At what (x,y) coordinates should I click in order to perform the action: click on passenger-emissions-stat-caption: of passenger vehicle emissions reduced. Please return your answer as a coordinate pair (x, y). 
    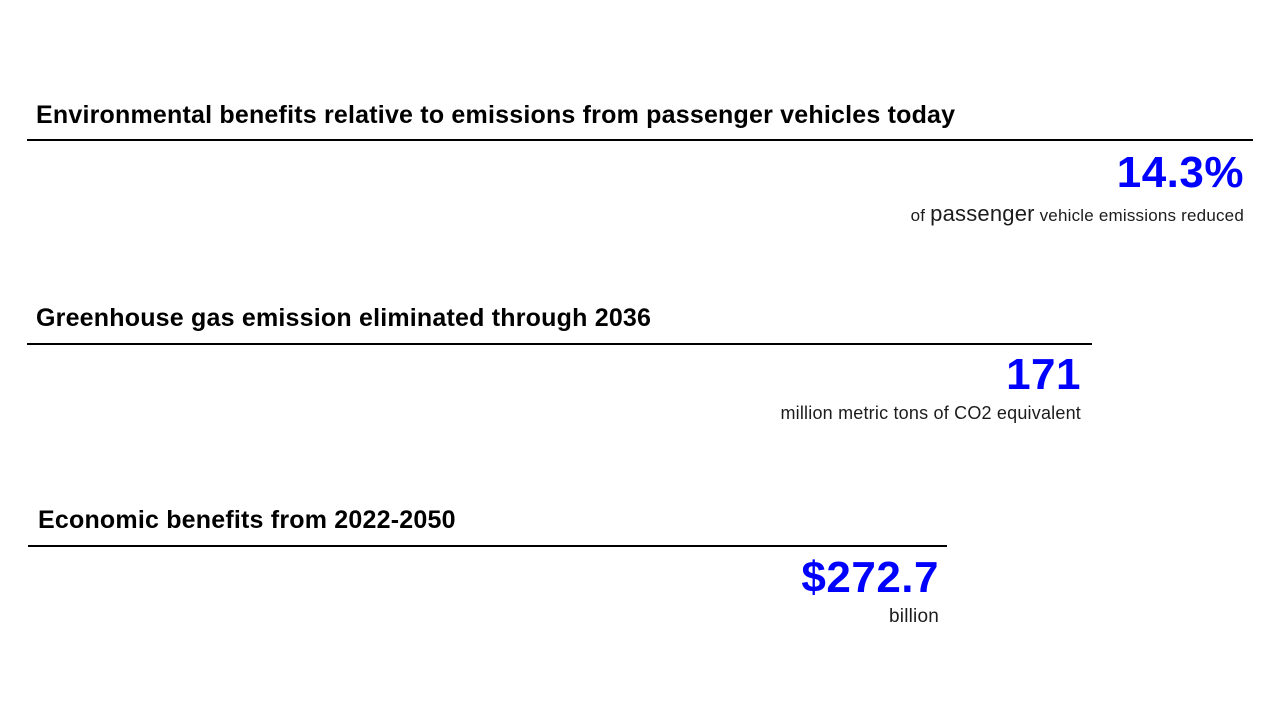
    Looking at the image, I should click on (1077, 214).